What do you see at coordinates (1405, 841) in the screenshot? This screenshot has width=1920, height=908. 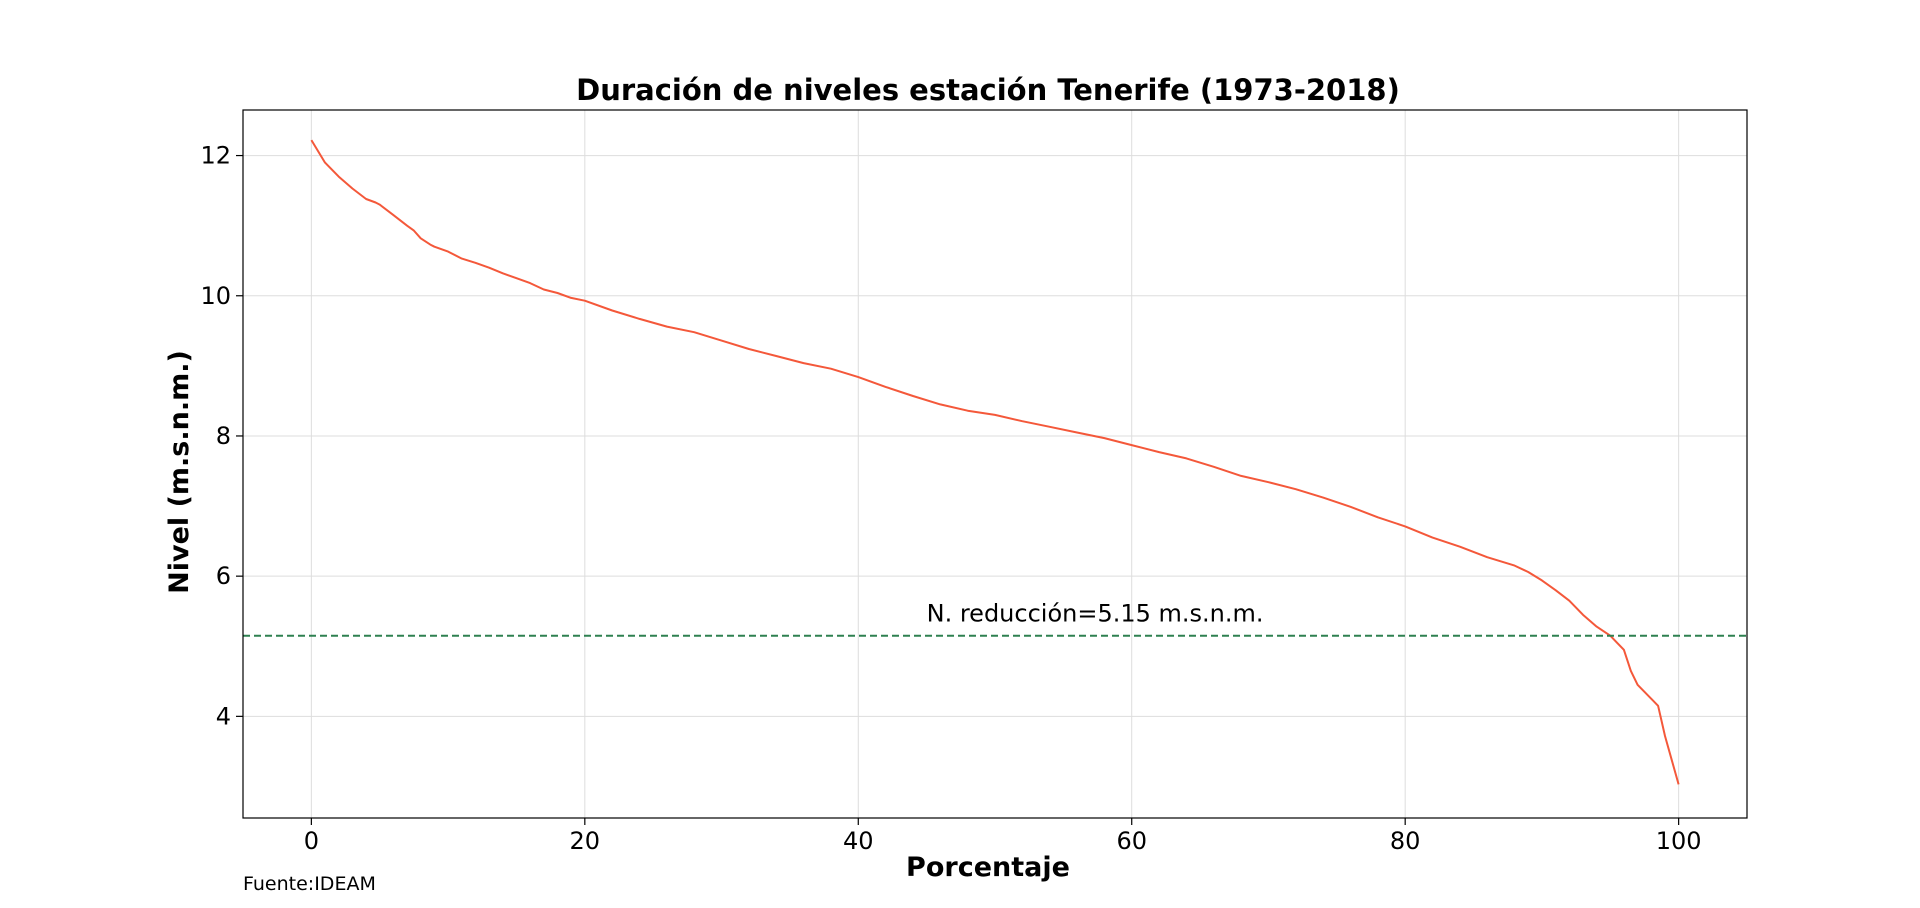 I see `x-tick-label: 80` at bounding box center [1405, 841].